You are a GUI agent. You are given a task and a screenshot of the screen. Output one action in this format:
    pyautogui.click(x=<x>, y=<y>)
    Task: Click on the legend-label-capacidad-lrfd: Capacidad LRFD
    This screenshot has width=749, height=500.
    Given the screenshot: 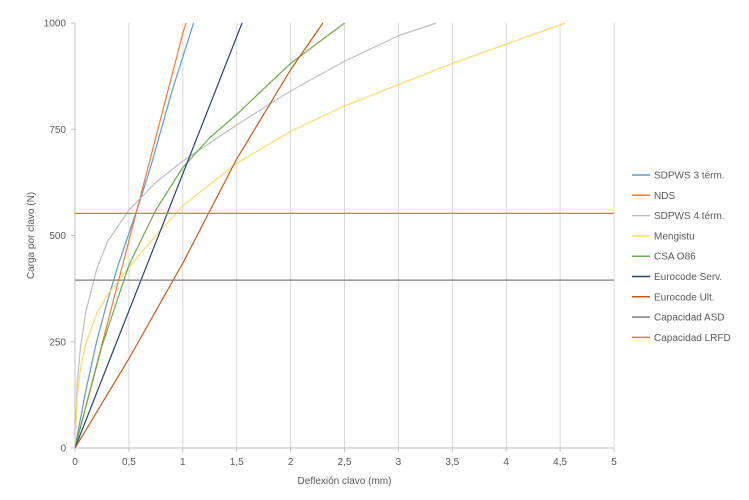 What is the action you would take?
    pyautogui.click(x=692, y=338)
    